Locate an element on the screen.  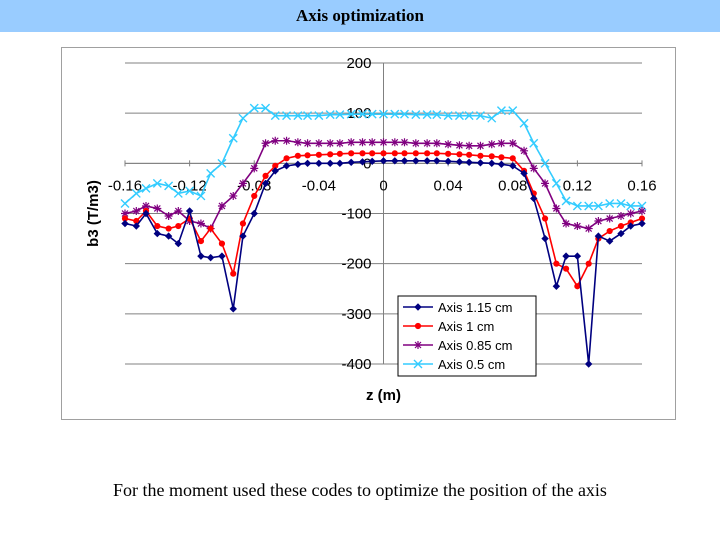
y-tick-label-5: -300 is located at coordinates (356, 314).